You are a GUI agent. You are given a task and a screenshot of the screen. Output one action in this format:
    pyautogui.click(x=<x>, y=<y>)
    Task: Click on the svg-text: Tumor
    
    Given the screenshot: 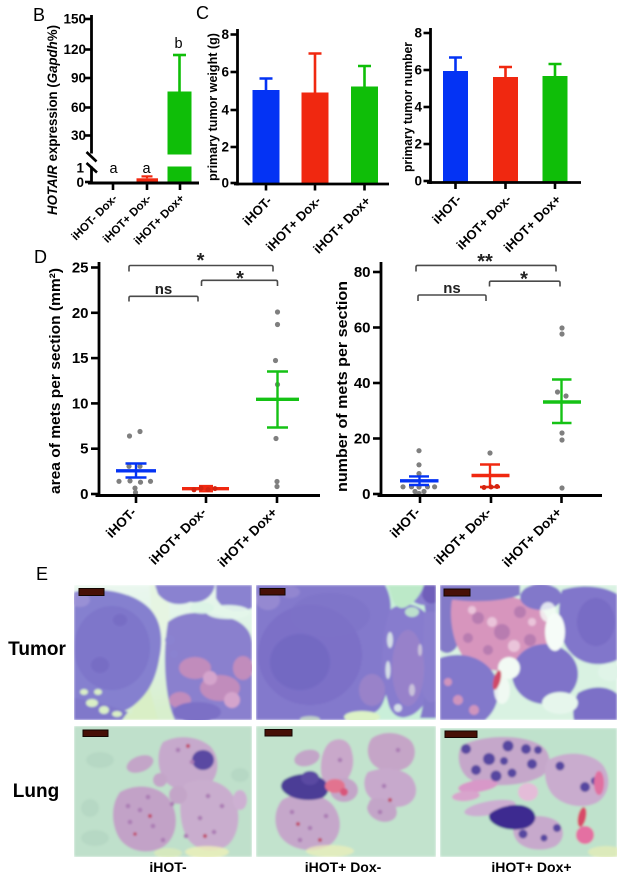 What is the action you would take?
    pyautogui.click(x=37, y=649)
    